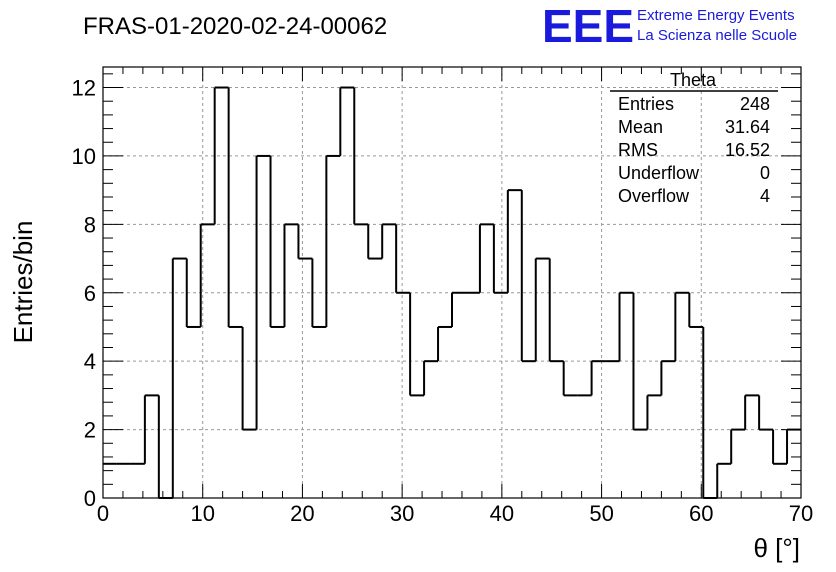 This screenshot has width=836, height=572. I want to click on y-axis-label: Entries/bin, so click(23, 282).